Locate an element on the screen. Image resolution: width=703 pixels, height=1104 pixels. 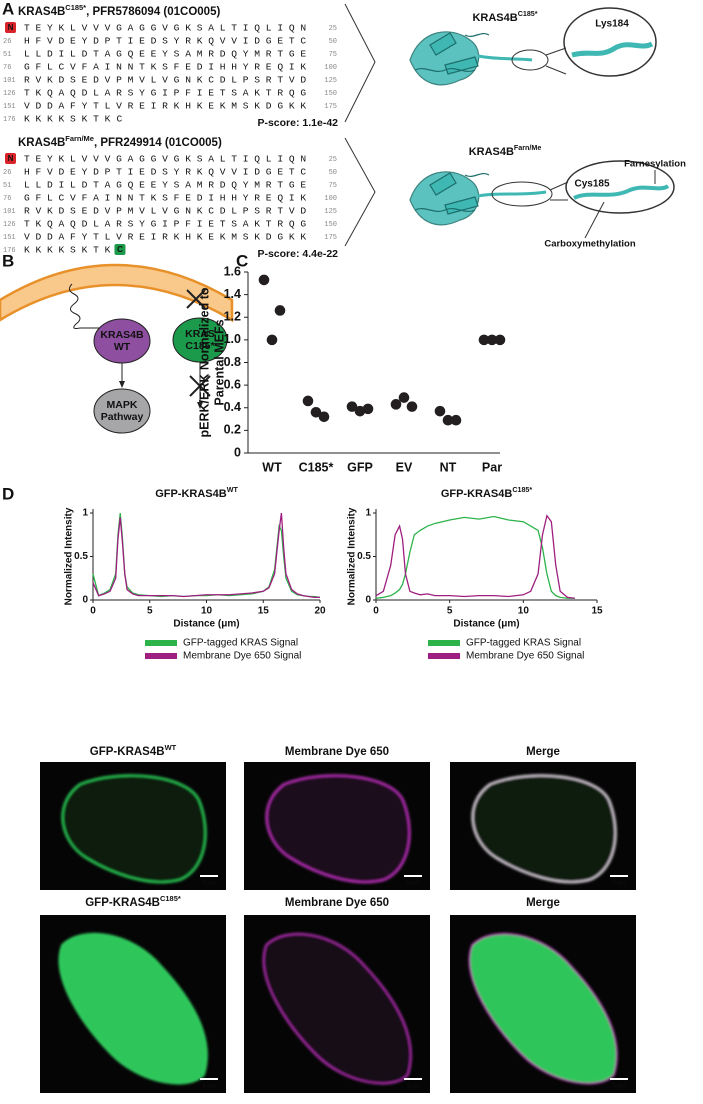
chevron is located at coordinates (360, 192).